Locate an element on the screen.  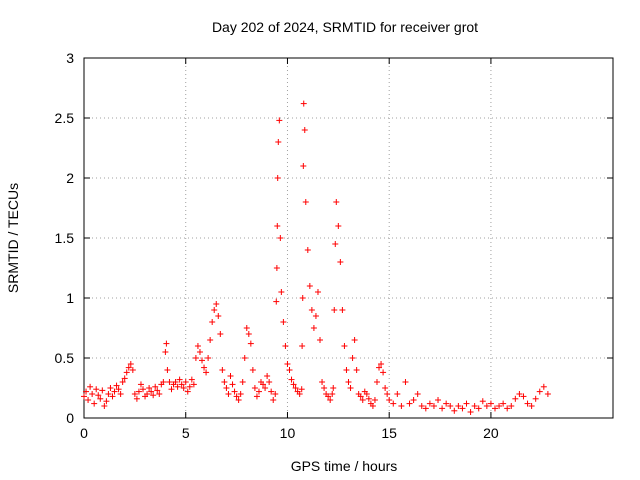
x-tick-label: 20 is located at coordinates (491, 433).